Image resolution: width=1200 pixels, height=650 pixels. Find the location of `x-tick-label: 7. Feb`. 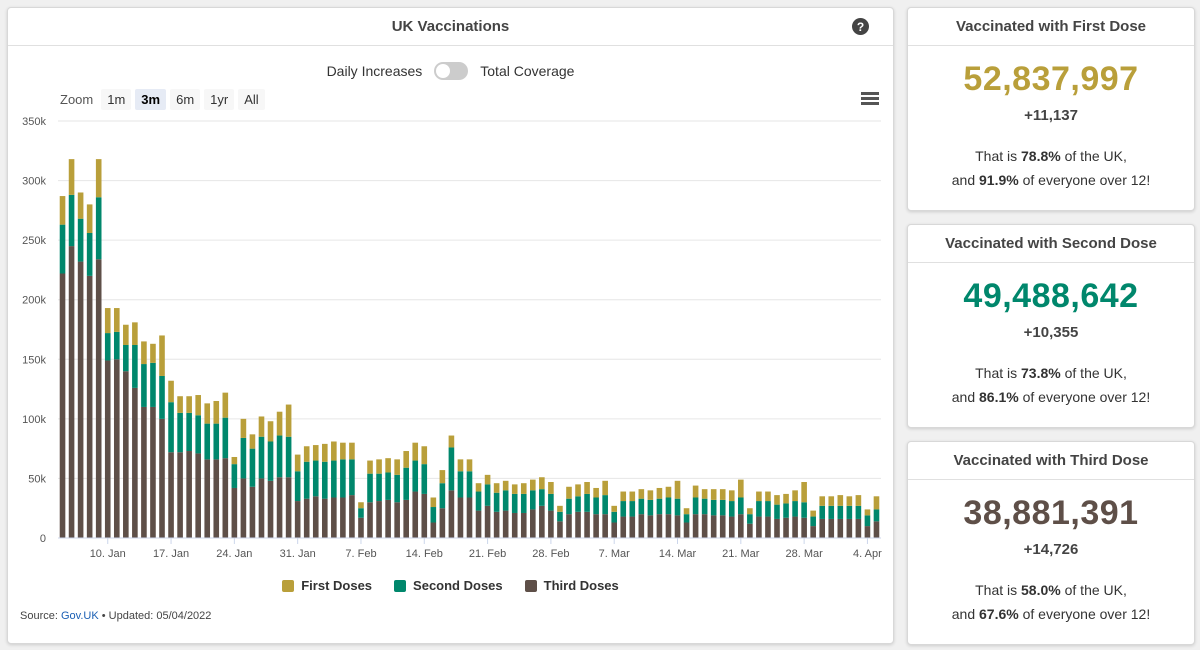

x-tick-label: 7. Feb is located at coordinates (360, 554).